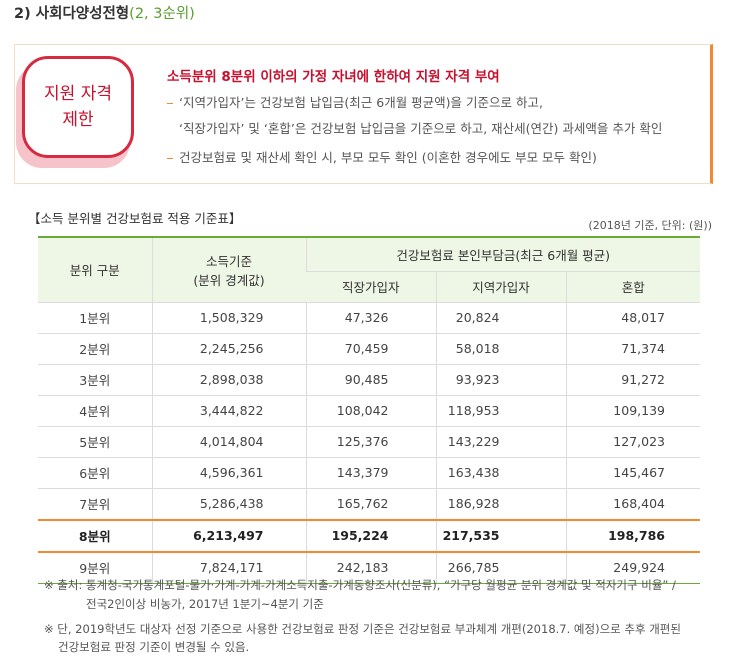 This screenshot has width=740, height=664. What do you see at coordinates (162, 14) in the screenshot?
I see `heading-sub: (2, 3순위)` at bounding box center [162, 14].